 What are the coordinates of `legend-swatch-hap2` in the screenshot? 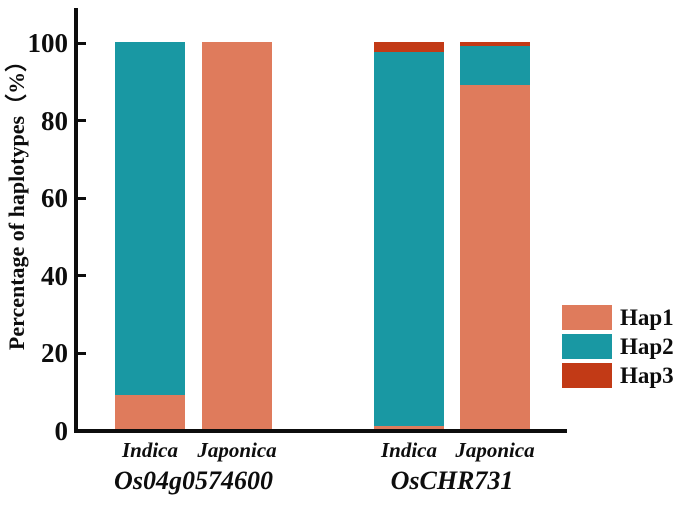 It's located at (587, 346).